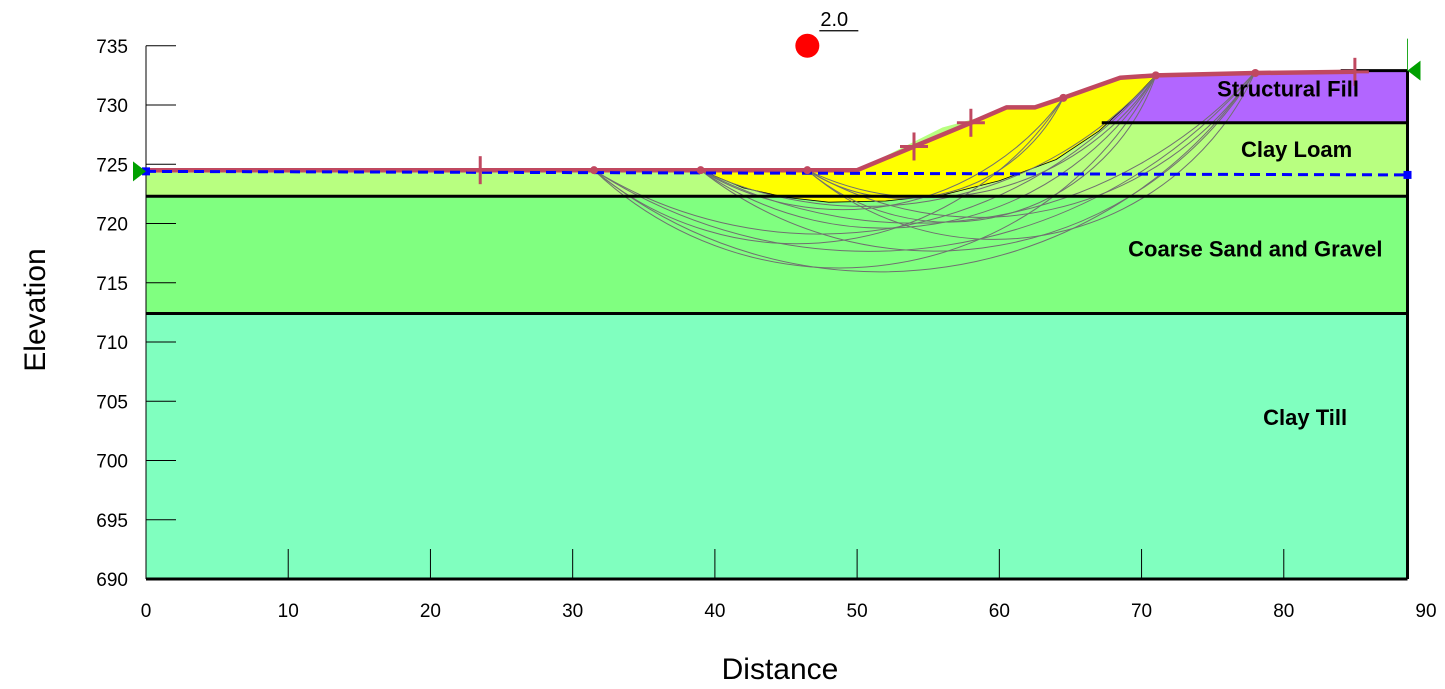  What do you see at coordinates (789, 585) in the screenshot?
I see `x-axis: 0 10 20 30 40 50 60 70 80 90` at bounding box center [789, 585].